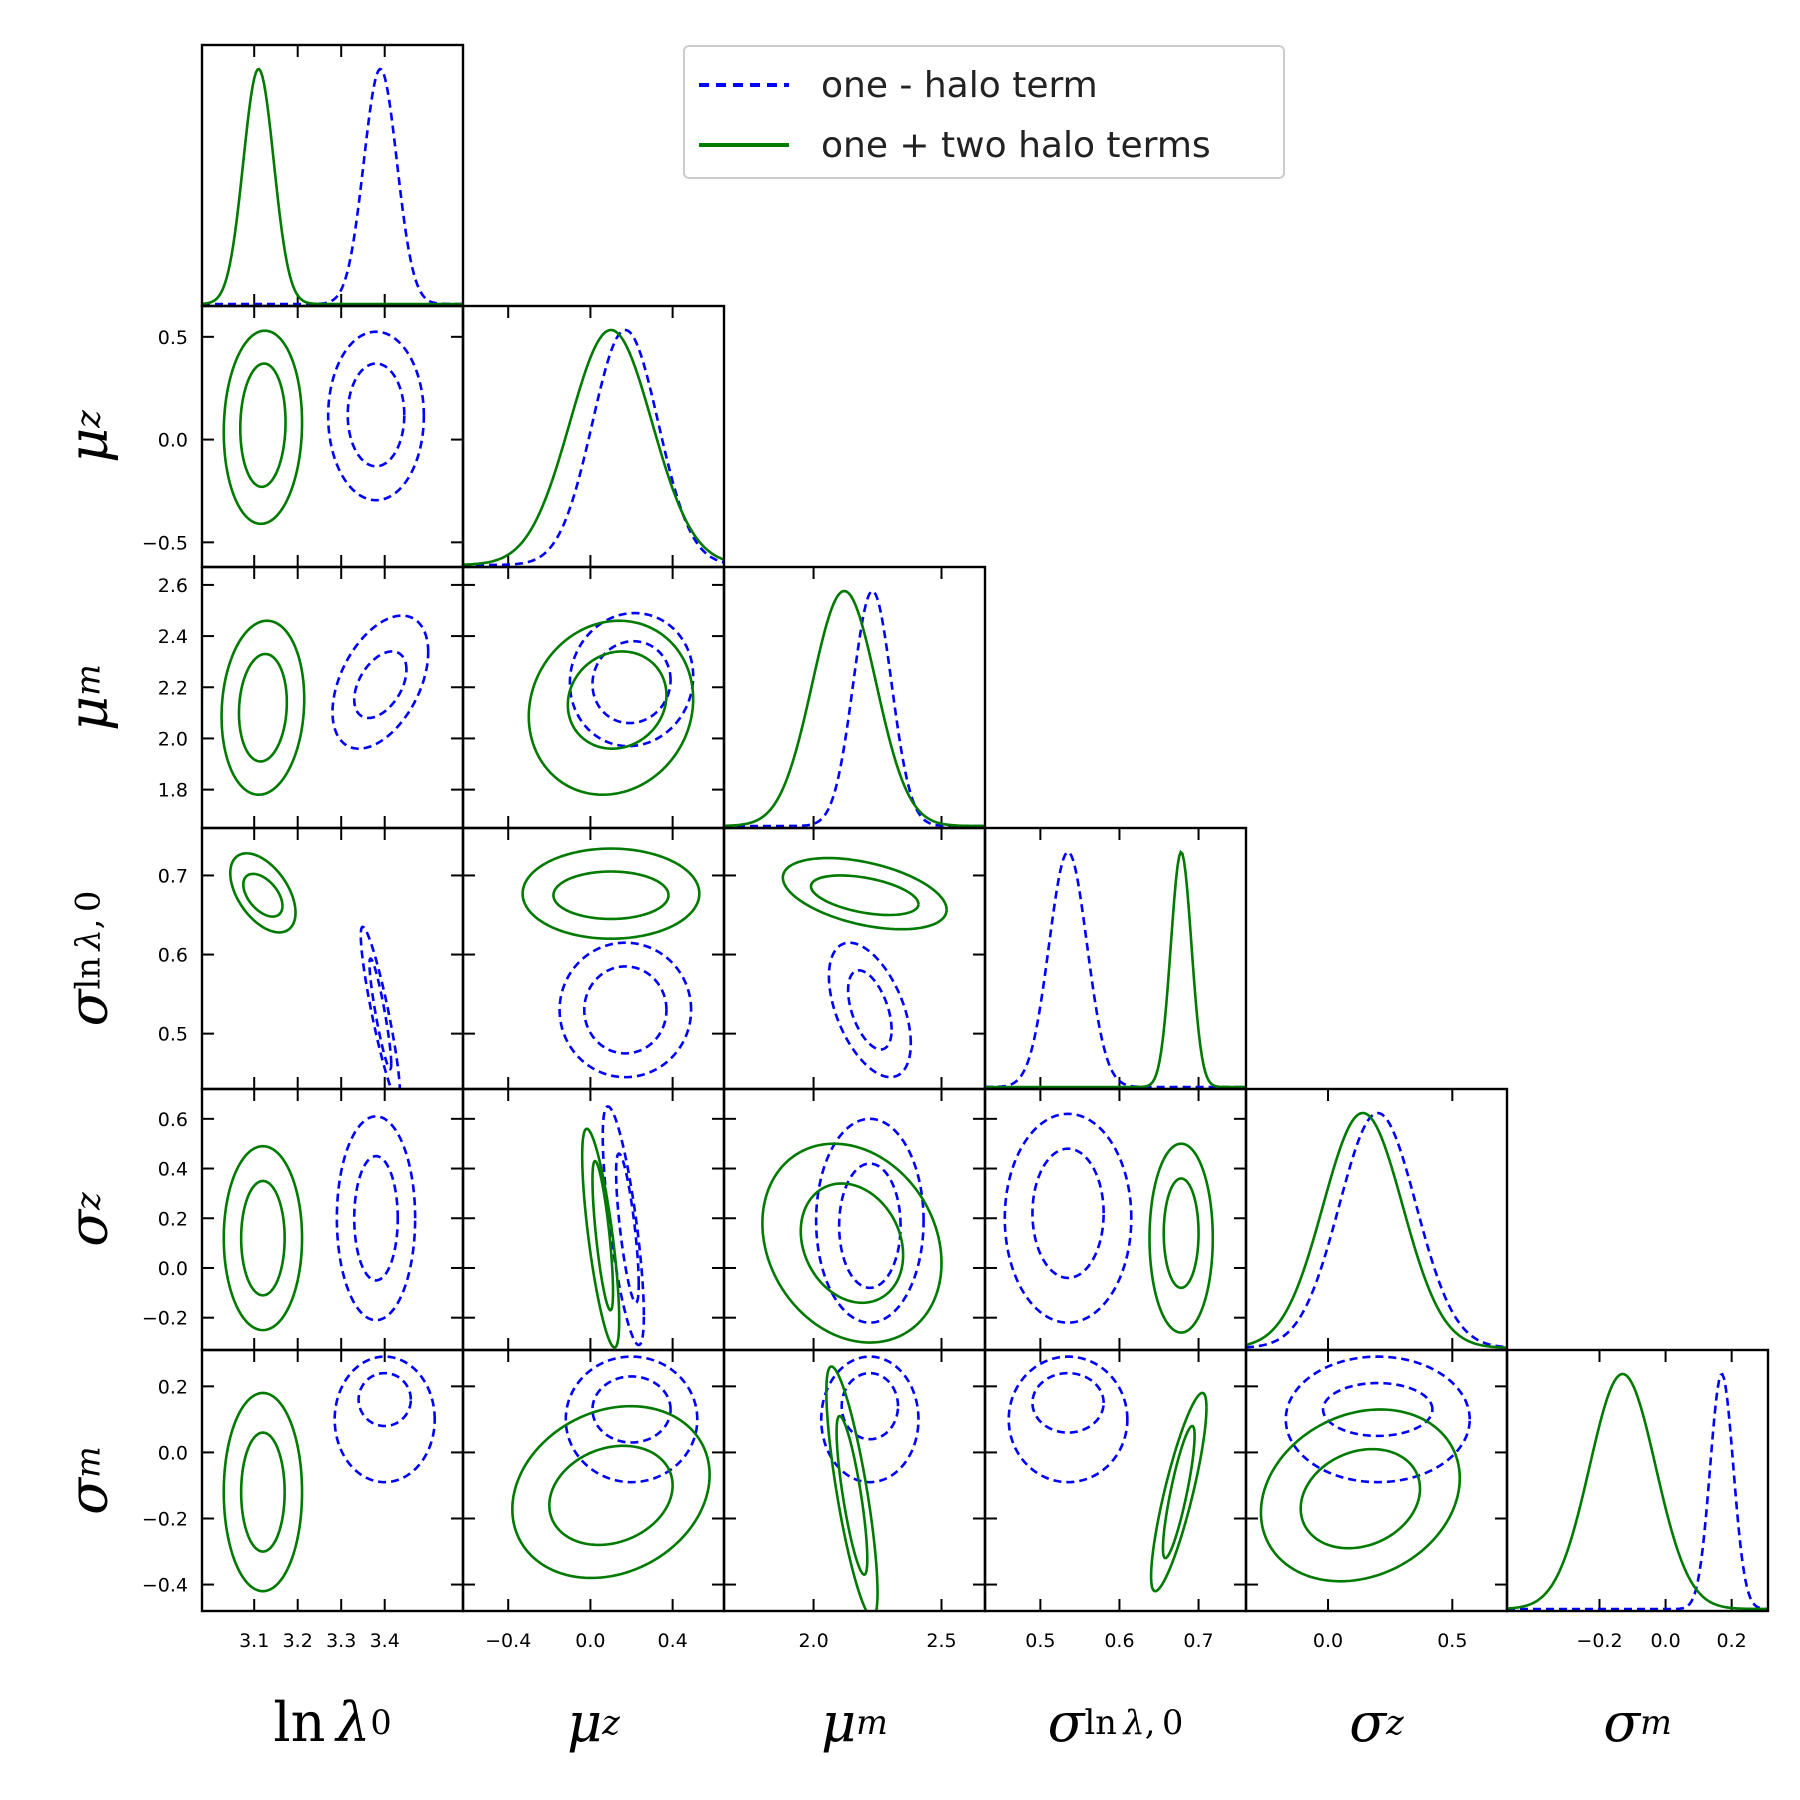  I want to click on y-axis-label-sigm: σm, so click(87, 1480).